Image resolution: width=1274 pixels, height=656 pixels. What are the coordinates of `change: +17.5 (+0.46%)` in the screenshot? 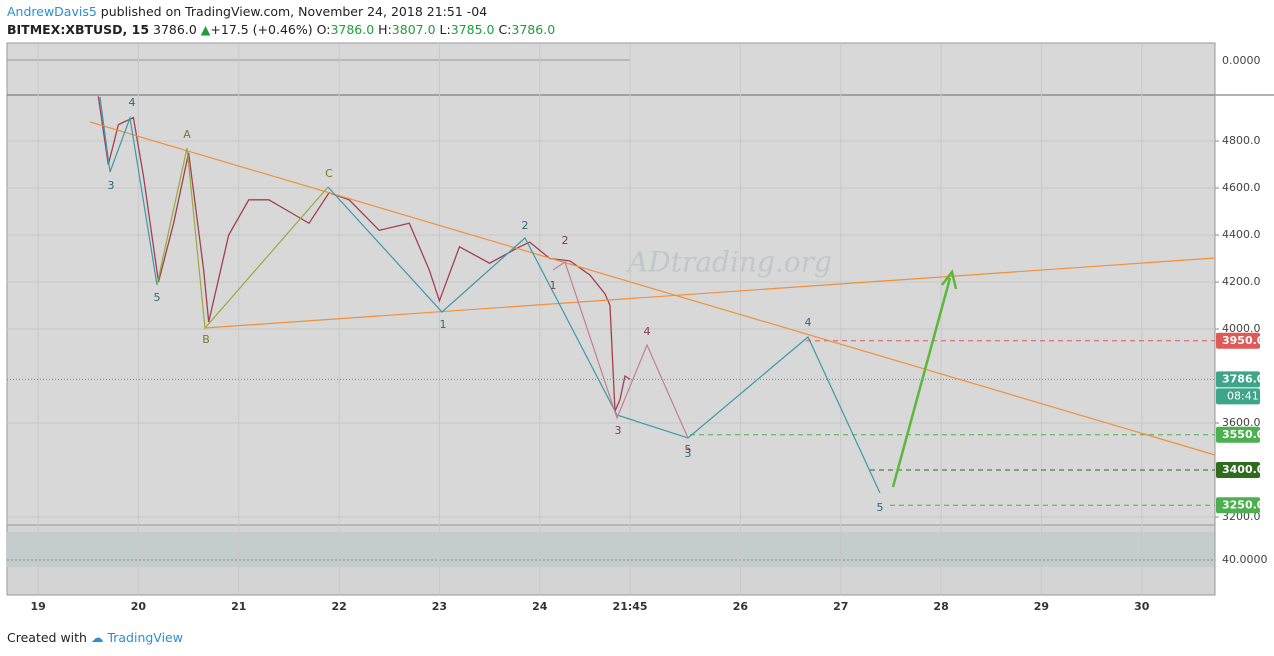 It's located at (261, 29).